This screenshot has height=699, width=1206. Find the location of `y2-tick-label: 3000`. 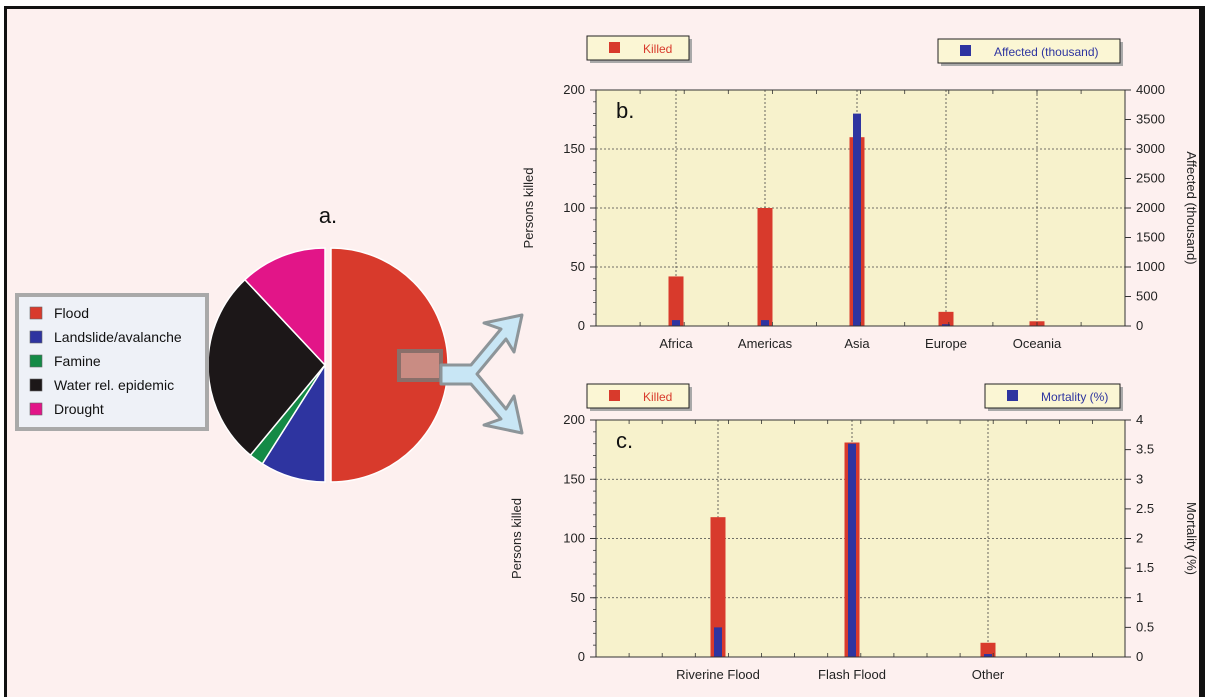

y2-tick-label: 3000 is located at coordinates (1150, 148).